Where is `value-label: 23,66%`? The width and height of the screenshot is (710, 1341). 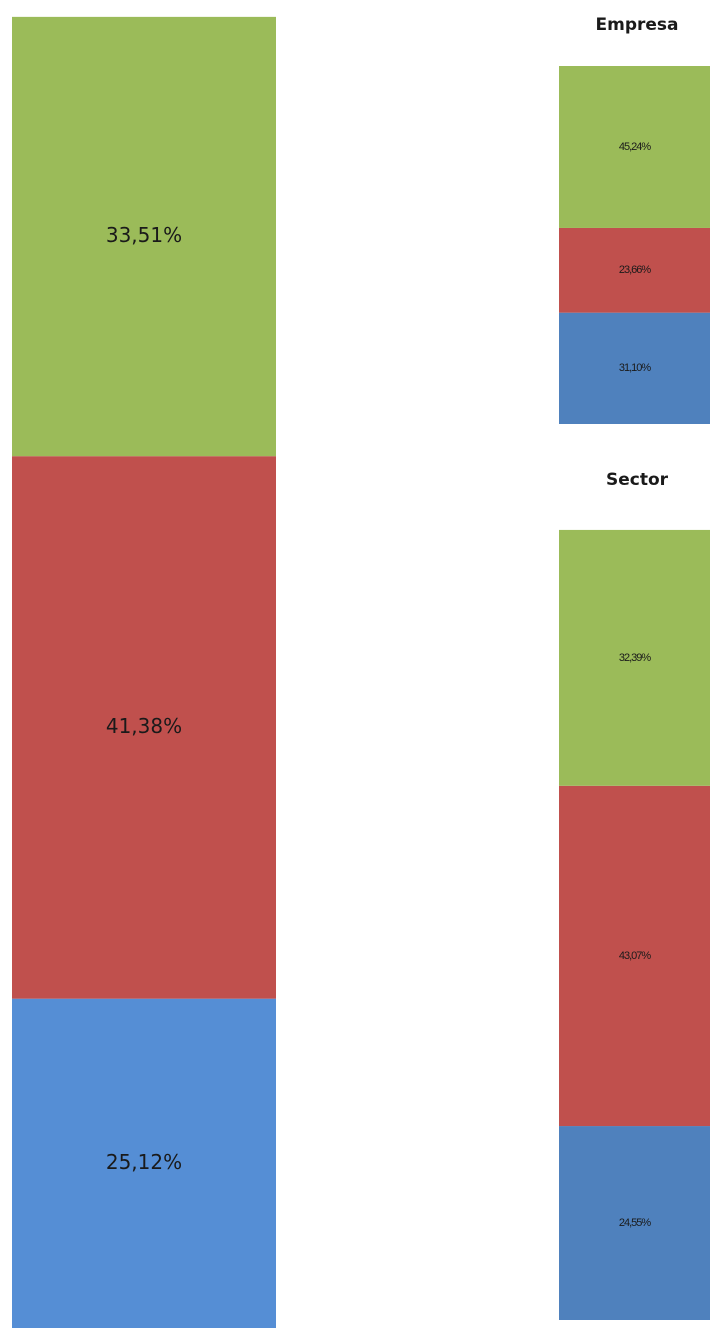
value-label: 23,66% is located at coordinates (635, 270).